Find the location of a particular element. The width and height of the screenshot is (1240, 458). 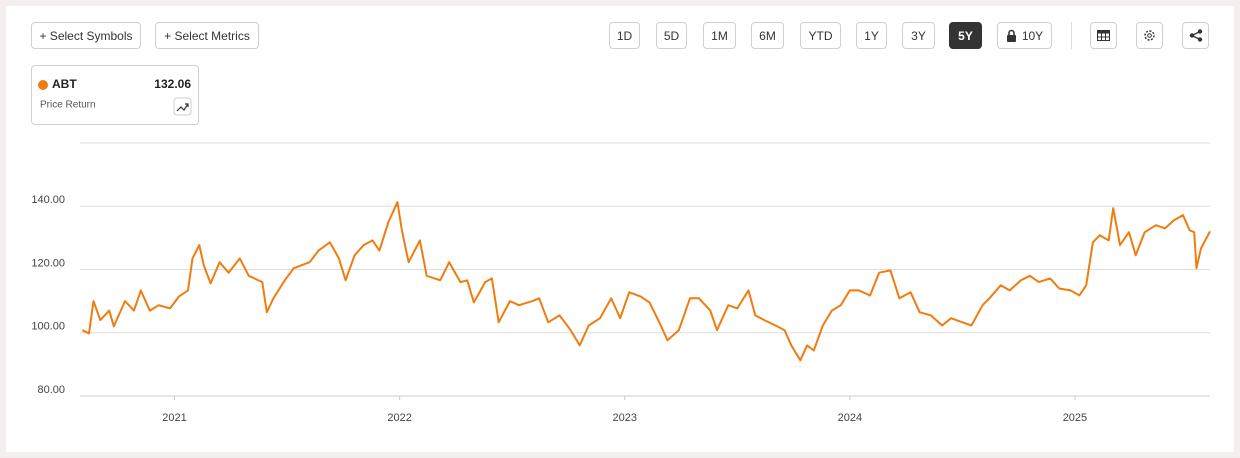

range-button: 3Y is located at coordinates (918, 35).